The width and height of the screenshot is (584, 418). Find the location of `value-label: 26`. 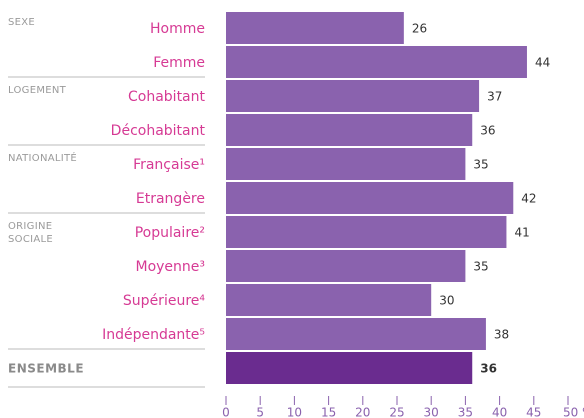

value-label: 26 is located at coordinates (419, 29).